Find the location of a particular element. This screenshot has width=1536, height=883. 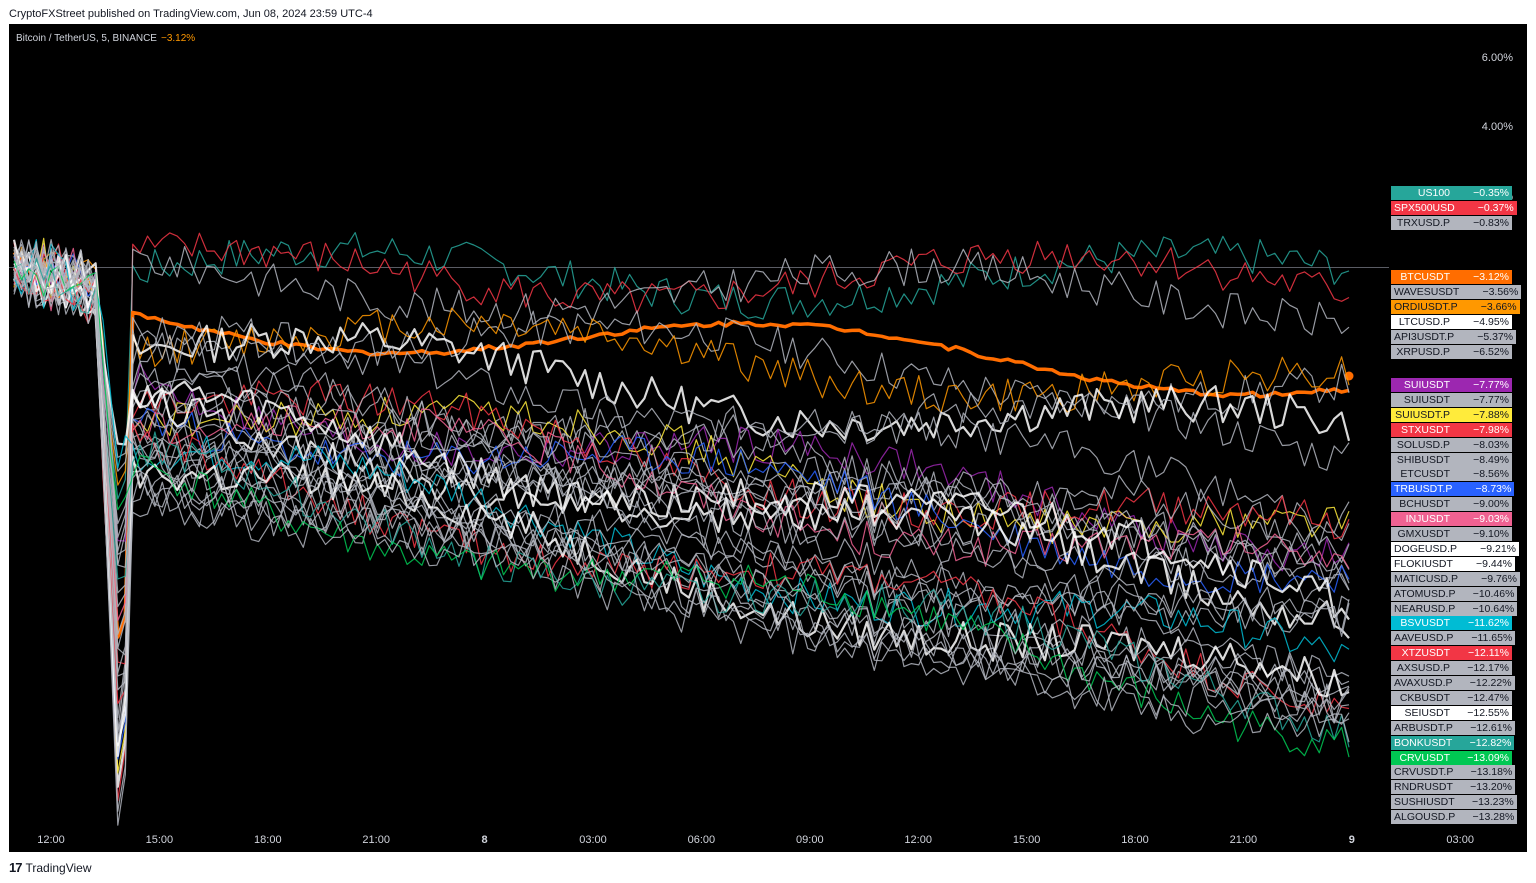

series-label-value: −9.00% is located at coordinates (1482, 504).